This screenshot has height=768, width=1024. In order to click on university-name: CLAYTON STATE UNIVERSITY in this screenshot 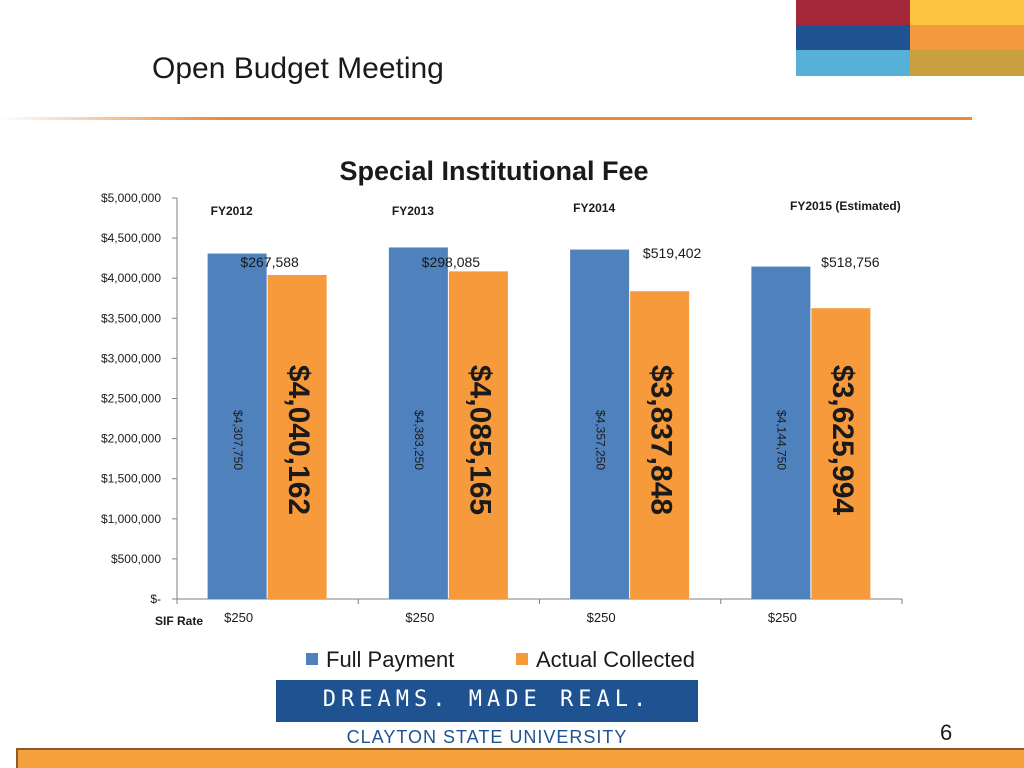, I will do `click(487, 737)`.